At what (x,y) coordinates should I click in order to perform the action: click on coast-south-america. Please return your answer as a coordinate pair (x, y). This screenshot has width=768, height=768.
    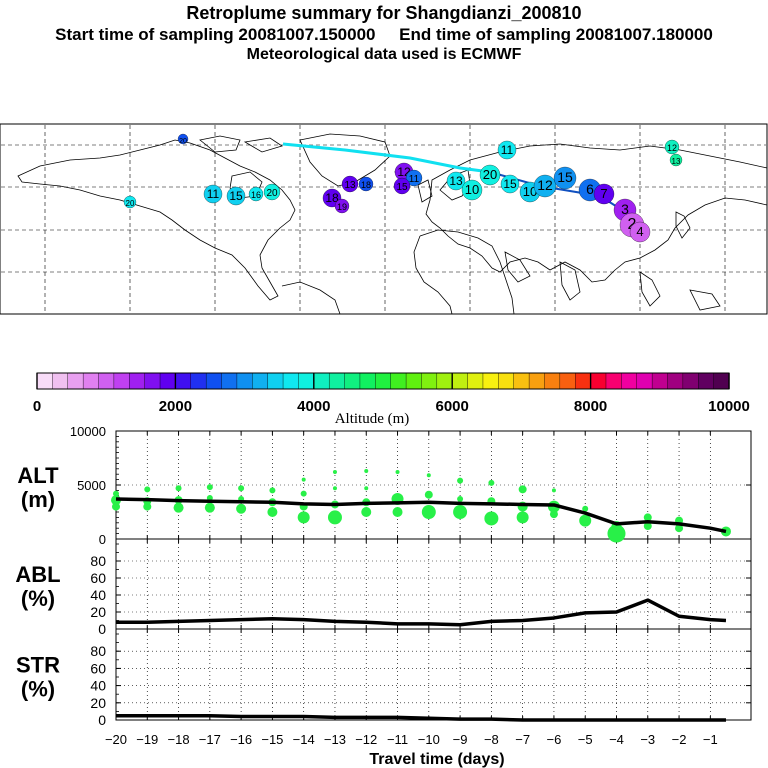
    Looking at the image, I should click on (311, 298).